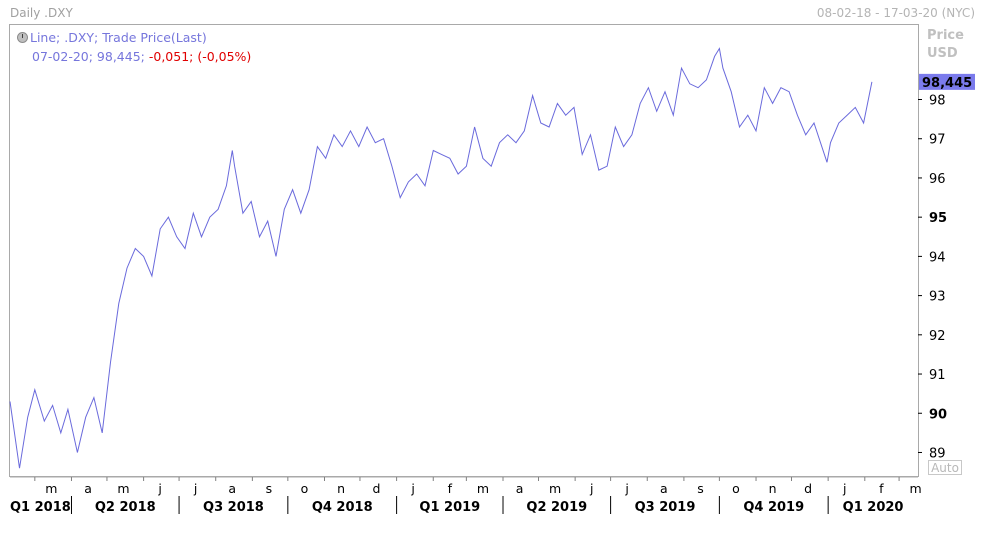 The width and height of the screenshot is (981, 539). What do you see at coordinates (200, 56) in the screenshot?
I see `legend-change: -0,051; (-0,05%)` at bounding box center [200, 56].